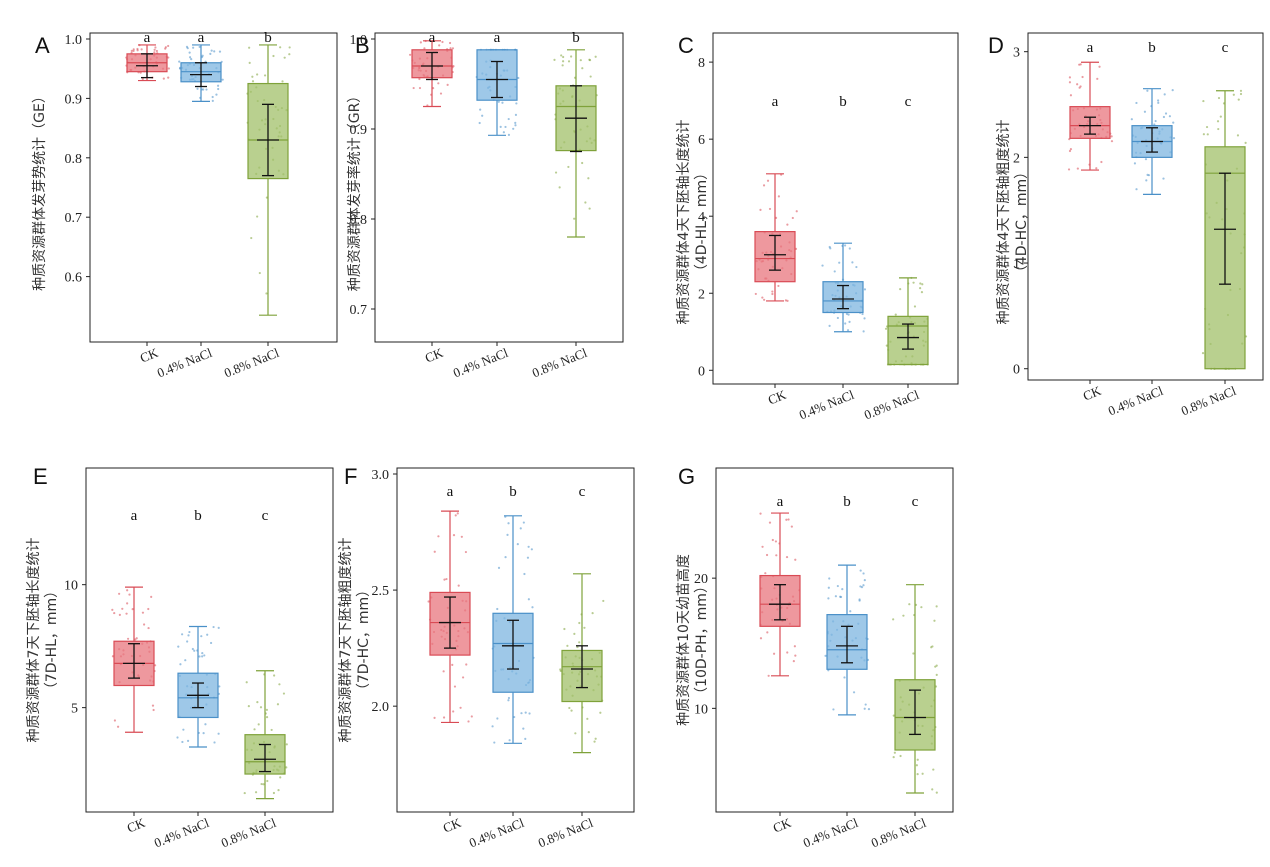 The height and width of the screenshot is (867, 1270). What do you see at coordinates (701, 579) in the screenshot?
I see `y-tick-label: 20` at bounding box center [701, 579].